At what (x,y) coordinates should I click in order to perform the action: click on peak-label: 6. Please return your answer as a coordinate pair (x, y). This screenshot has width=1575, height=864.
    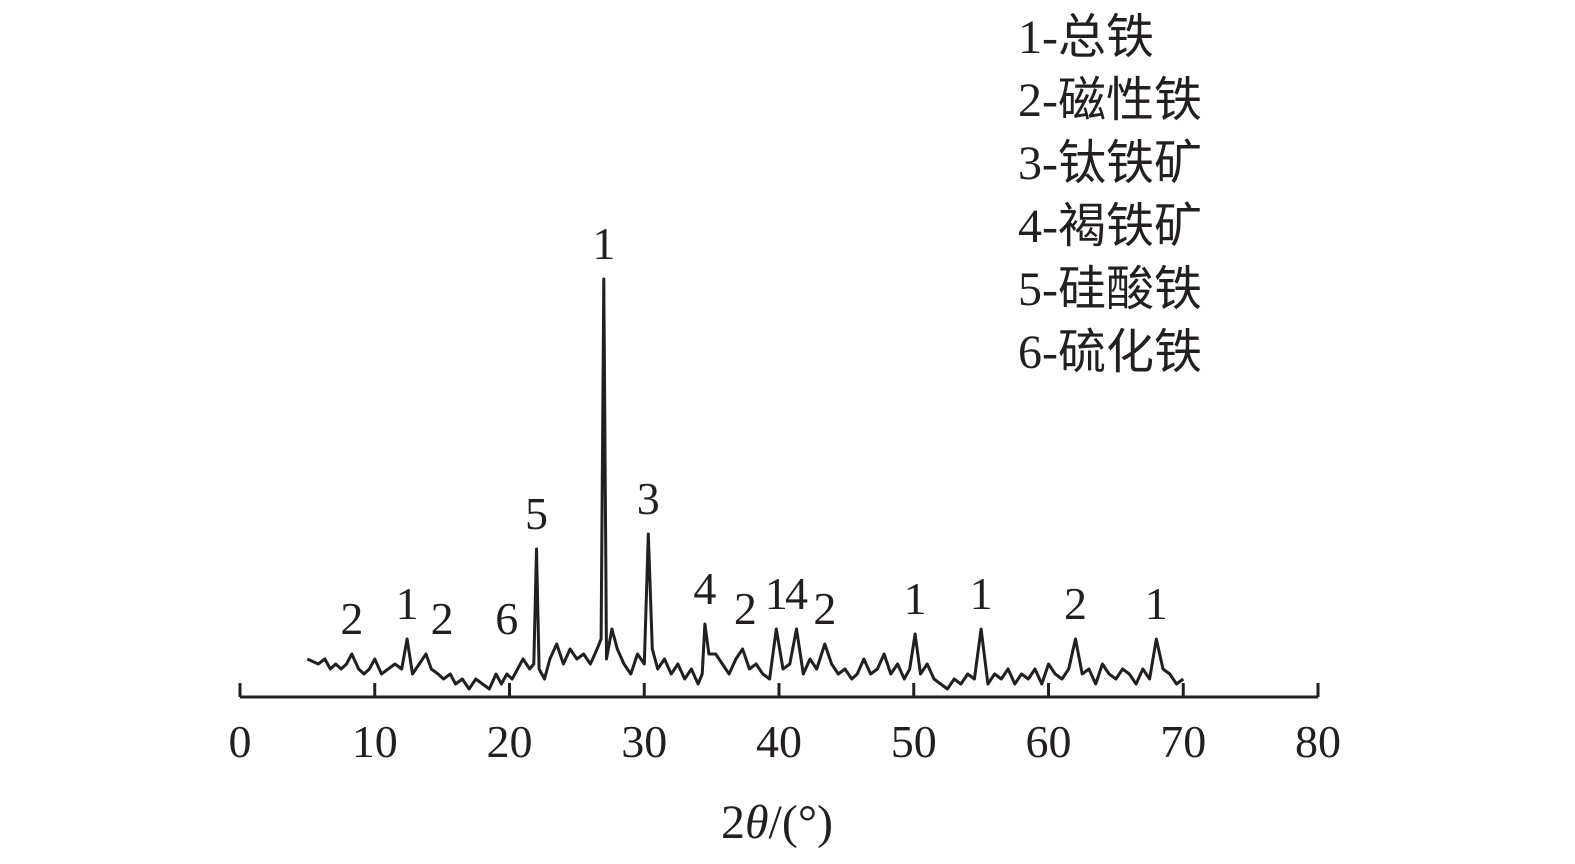
    Looking at the image, I should click on (506, 618).